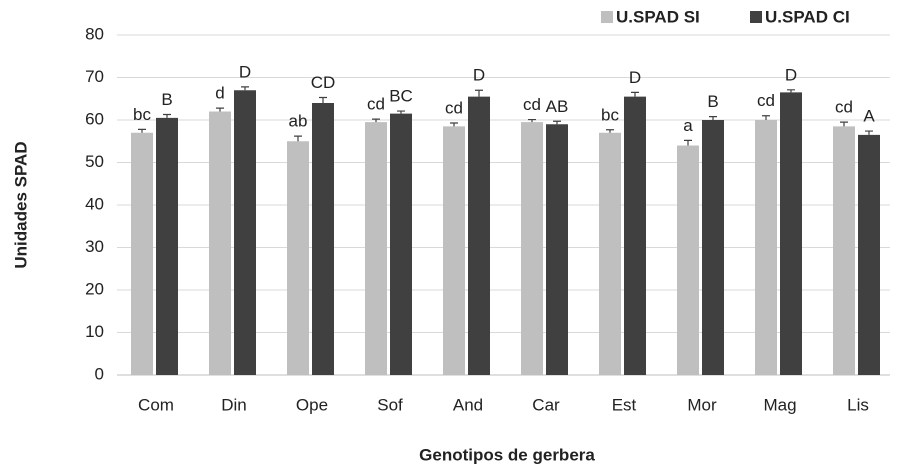  I want to click on y-tick-label: 40, so click(94, 203).